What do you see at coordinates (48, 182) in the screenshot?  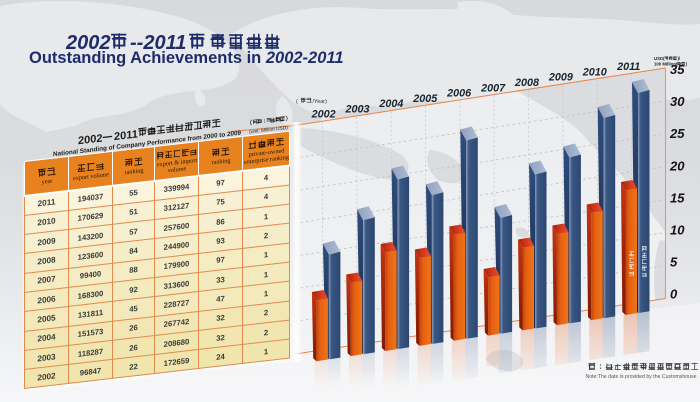 I see `svg-text: year` at bounding box center [48, 182].